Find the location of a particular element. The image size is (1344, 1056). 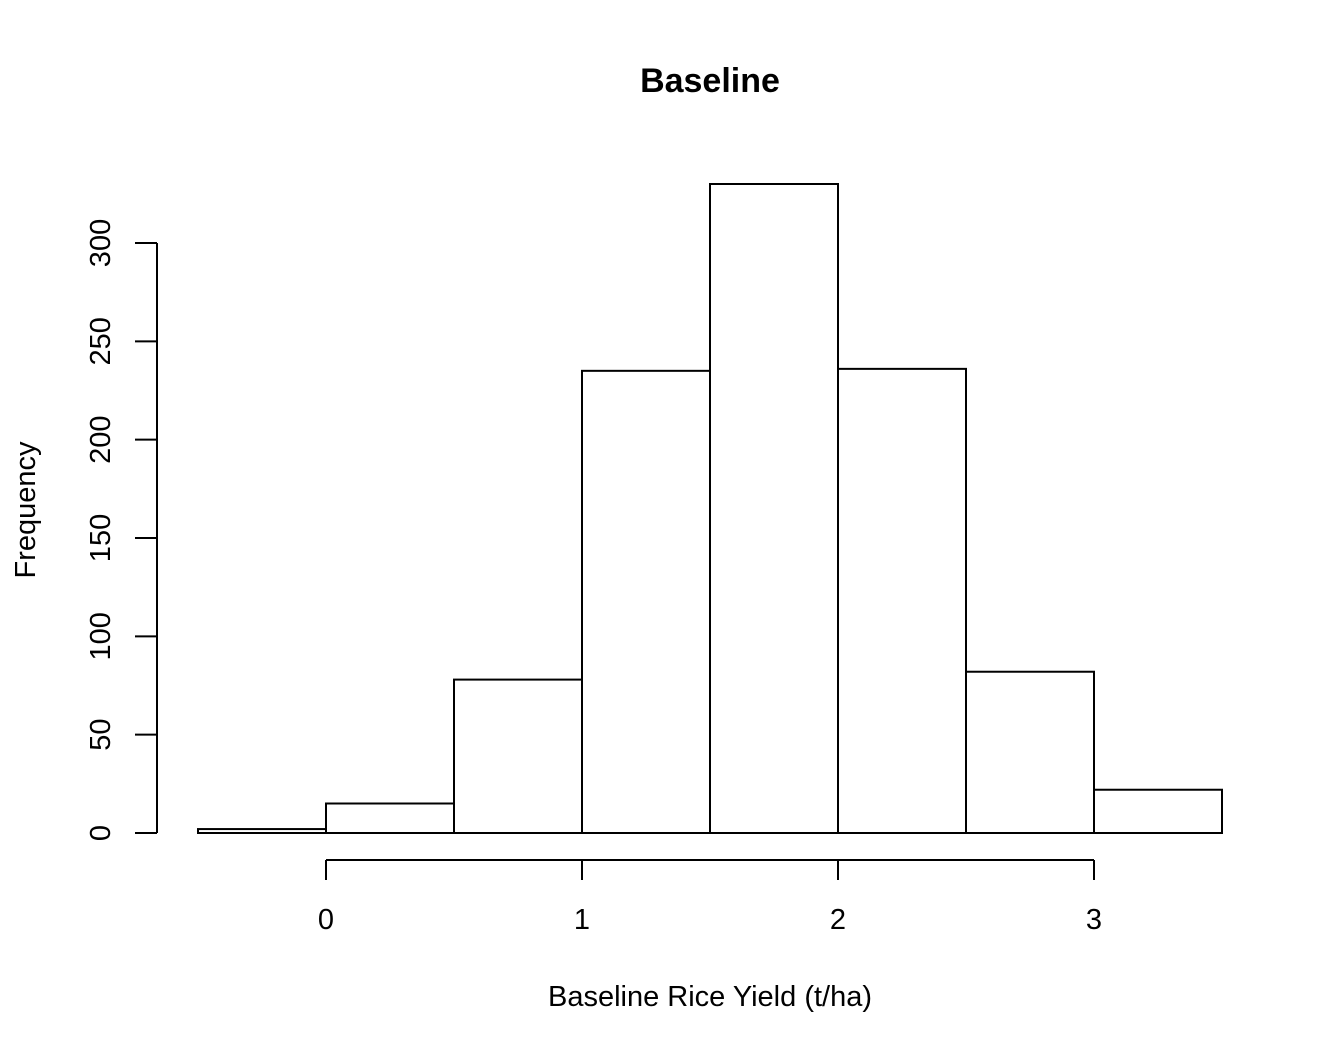

chart-title: Baseline is located at coordinates (710, 81).